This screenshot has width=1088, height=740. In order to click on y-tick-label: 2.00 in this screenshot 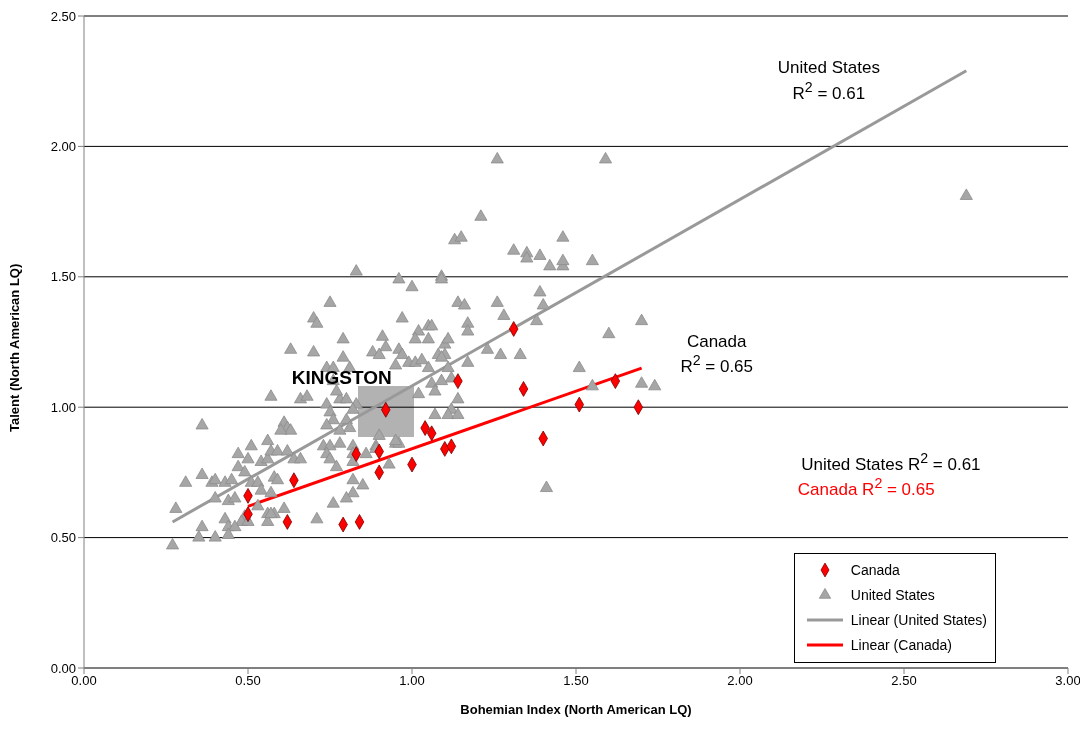, I will do `click(63, 147)`.